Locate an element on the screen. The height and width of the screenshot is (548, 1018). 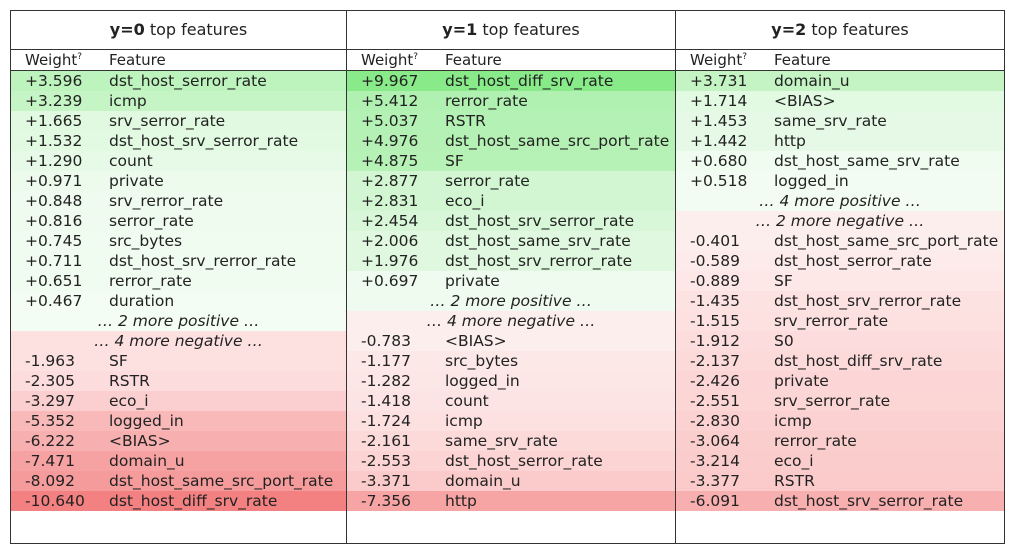
weight-value: -1.282 is located at coordinates (386, 381).